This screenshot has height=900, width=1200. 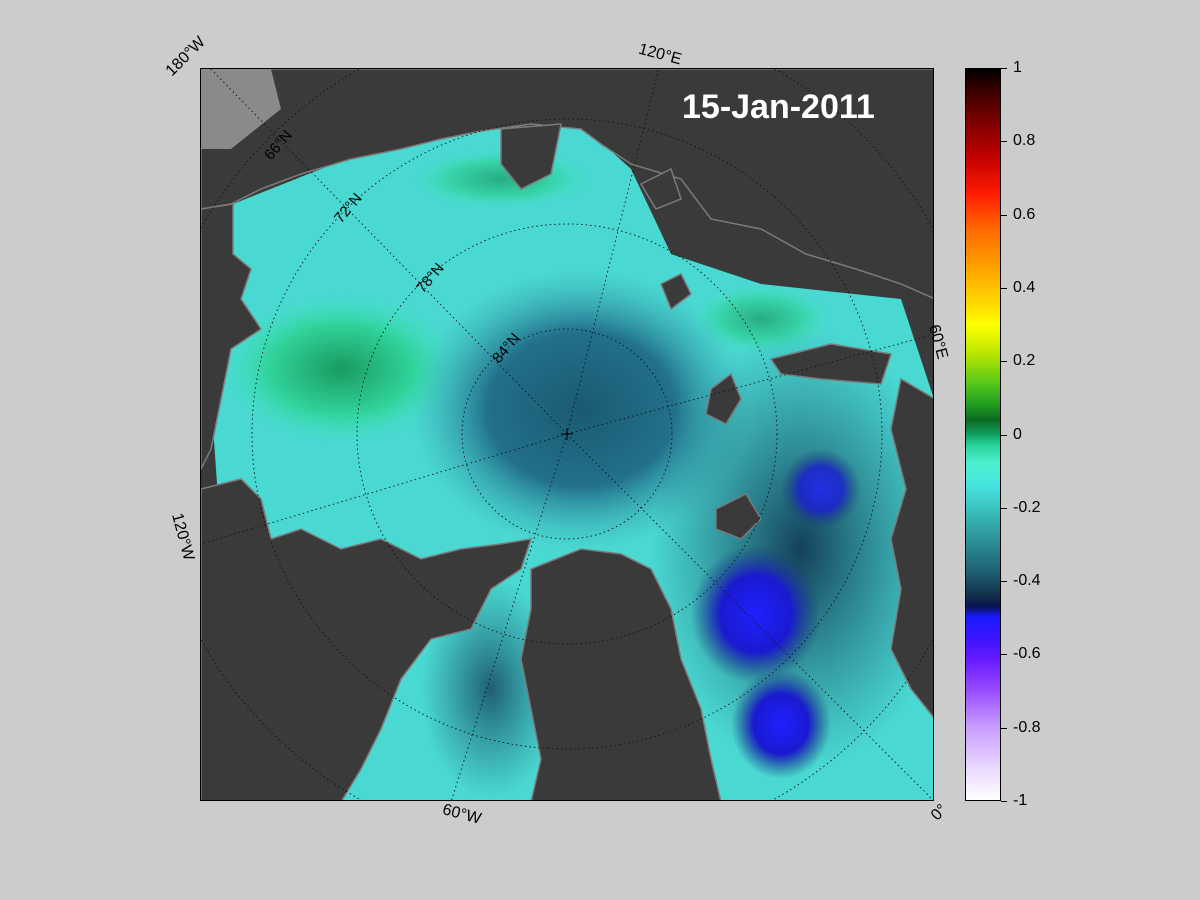 What do you see at coordinates (778, 107) in the screenshot?
I see `date-label: 15-Jan-2011` at bounding box center [778, 107].